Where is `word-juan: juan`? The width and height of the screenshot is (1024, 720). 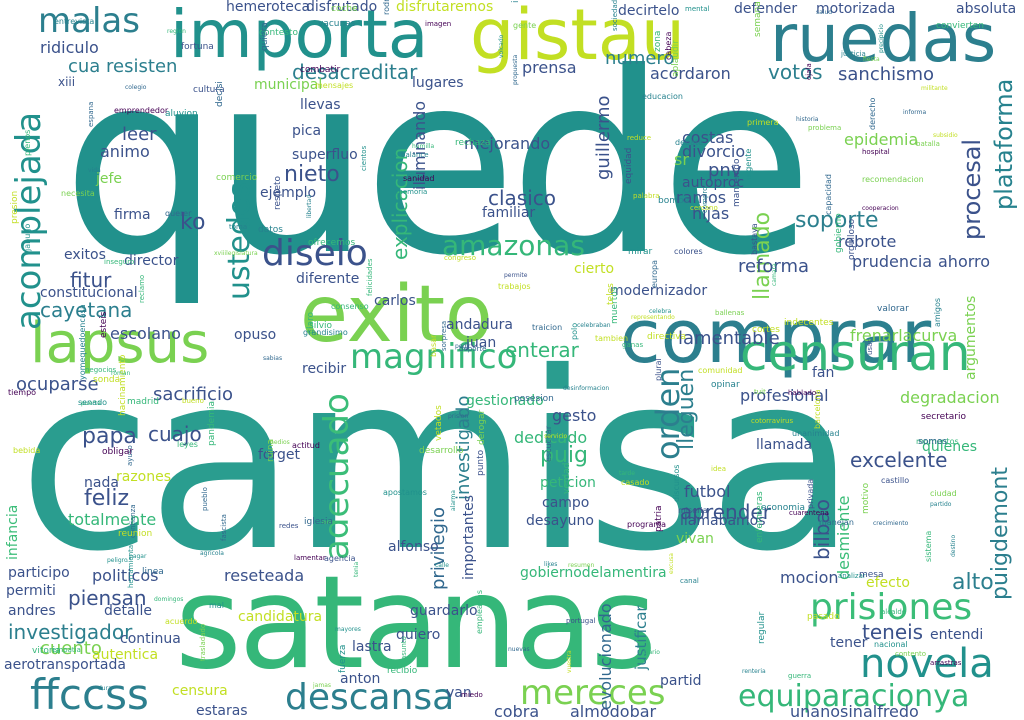
word-juan: juan is located at coordinates (481, 343).